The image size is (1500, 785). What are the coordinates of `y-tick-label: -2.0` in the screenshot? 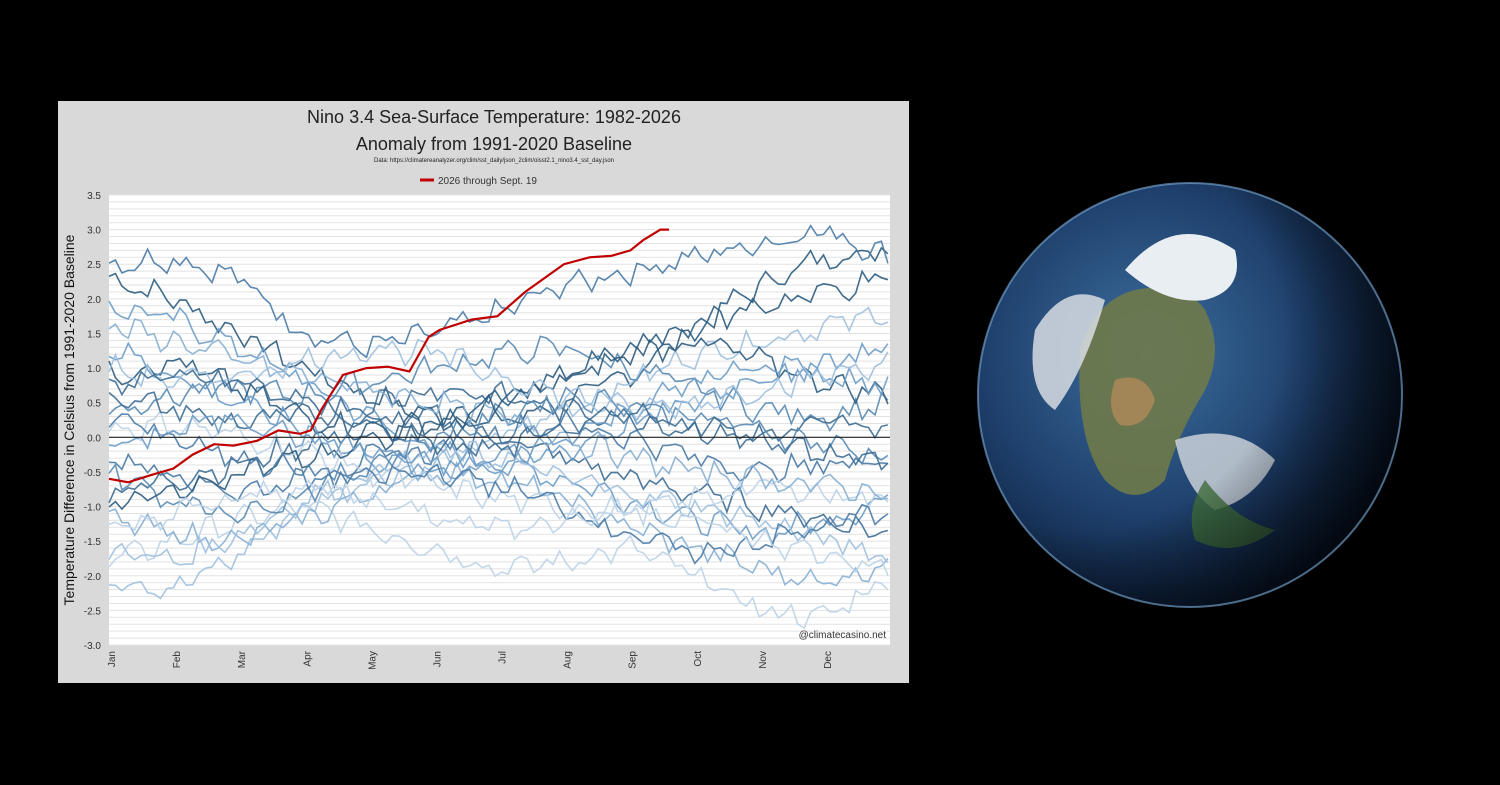 It's located at (93, 577).